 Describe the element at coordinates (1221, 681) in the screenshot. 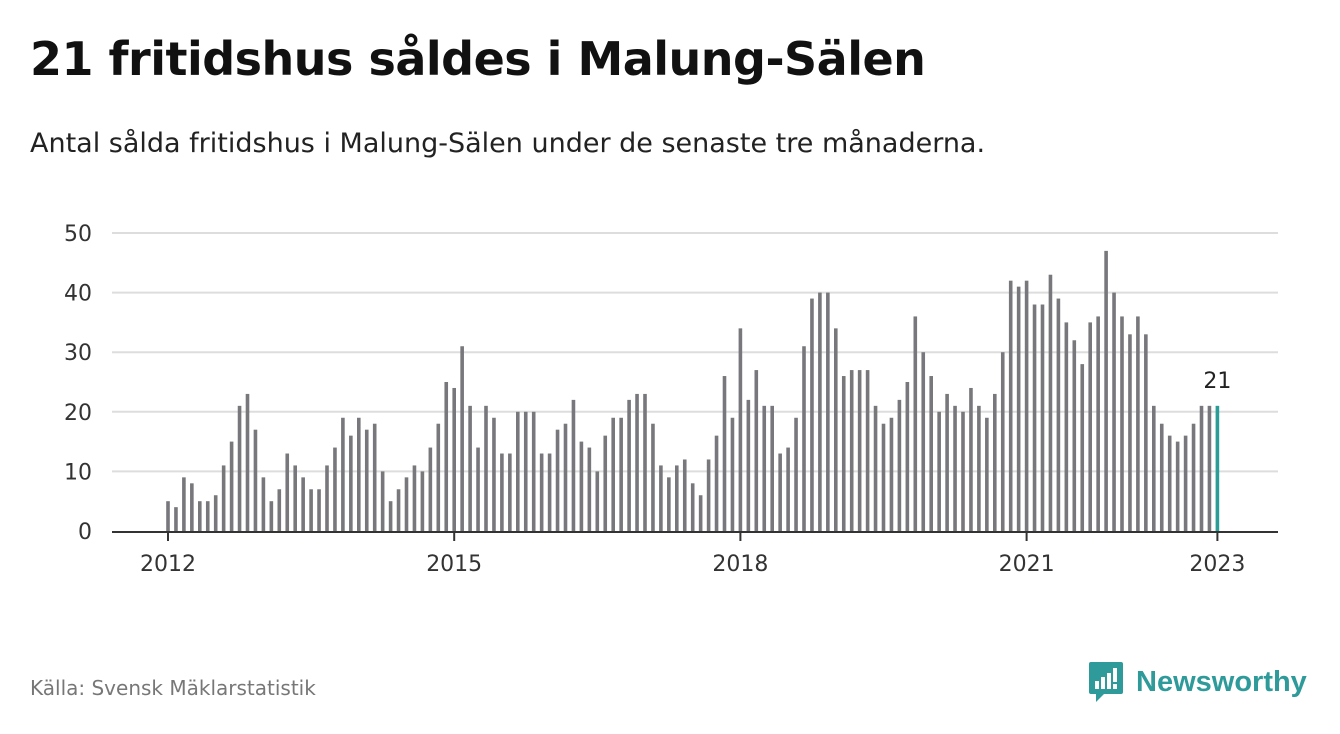

I see `brand-name: Newsworthy` at that location.